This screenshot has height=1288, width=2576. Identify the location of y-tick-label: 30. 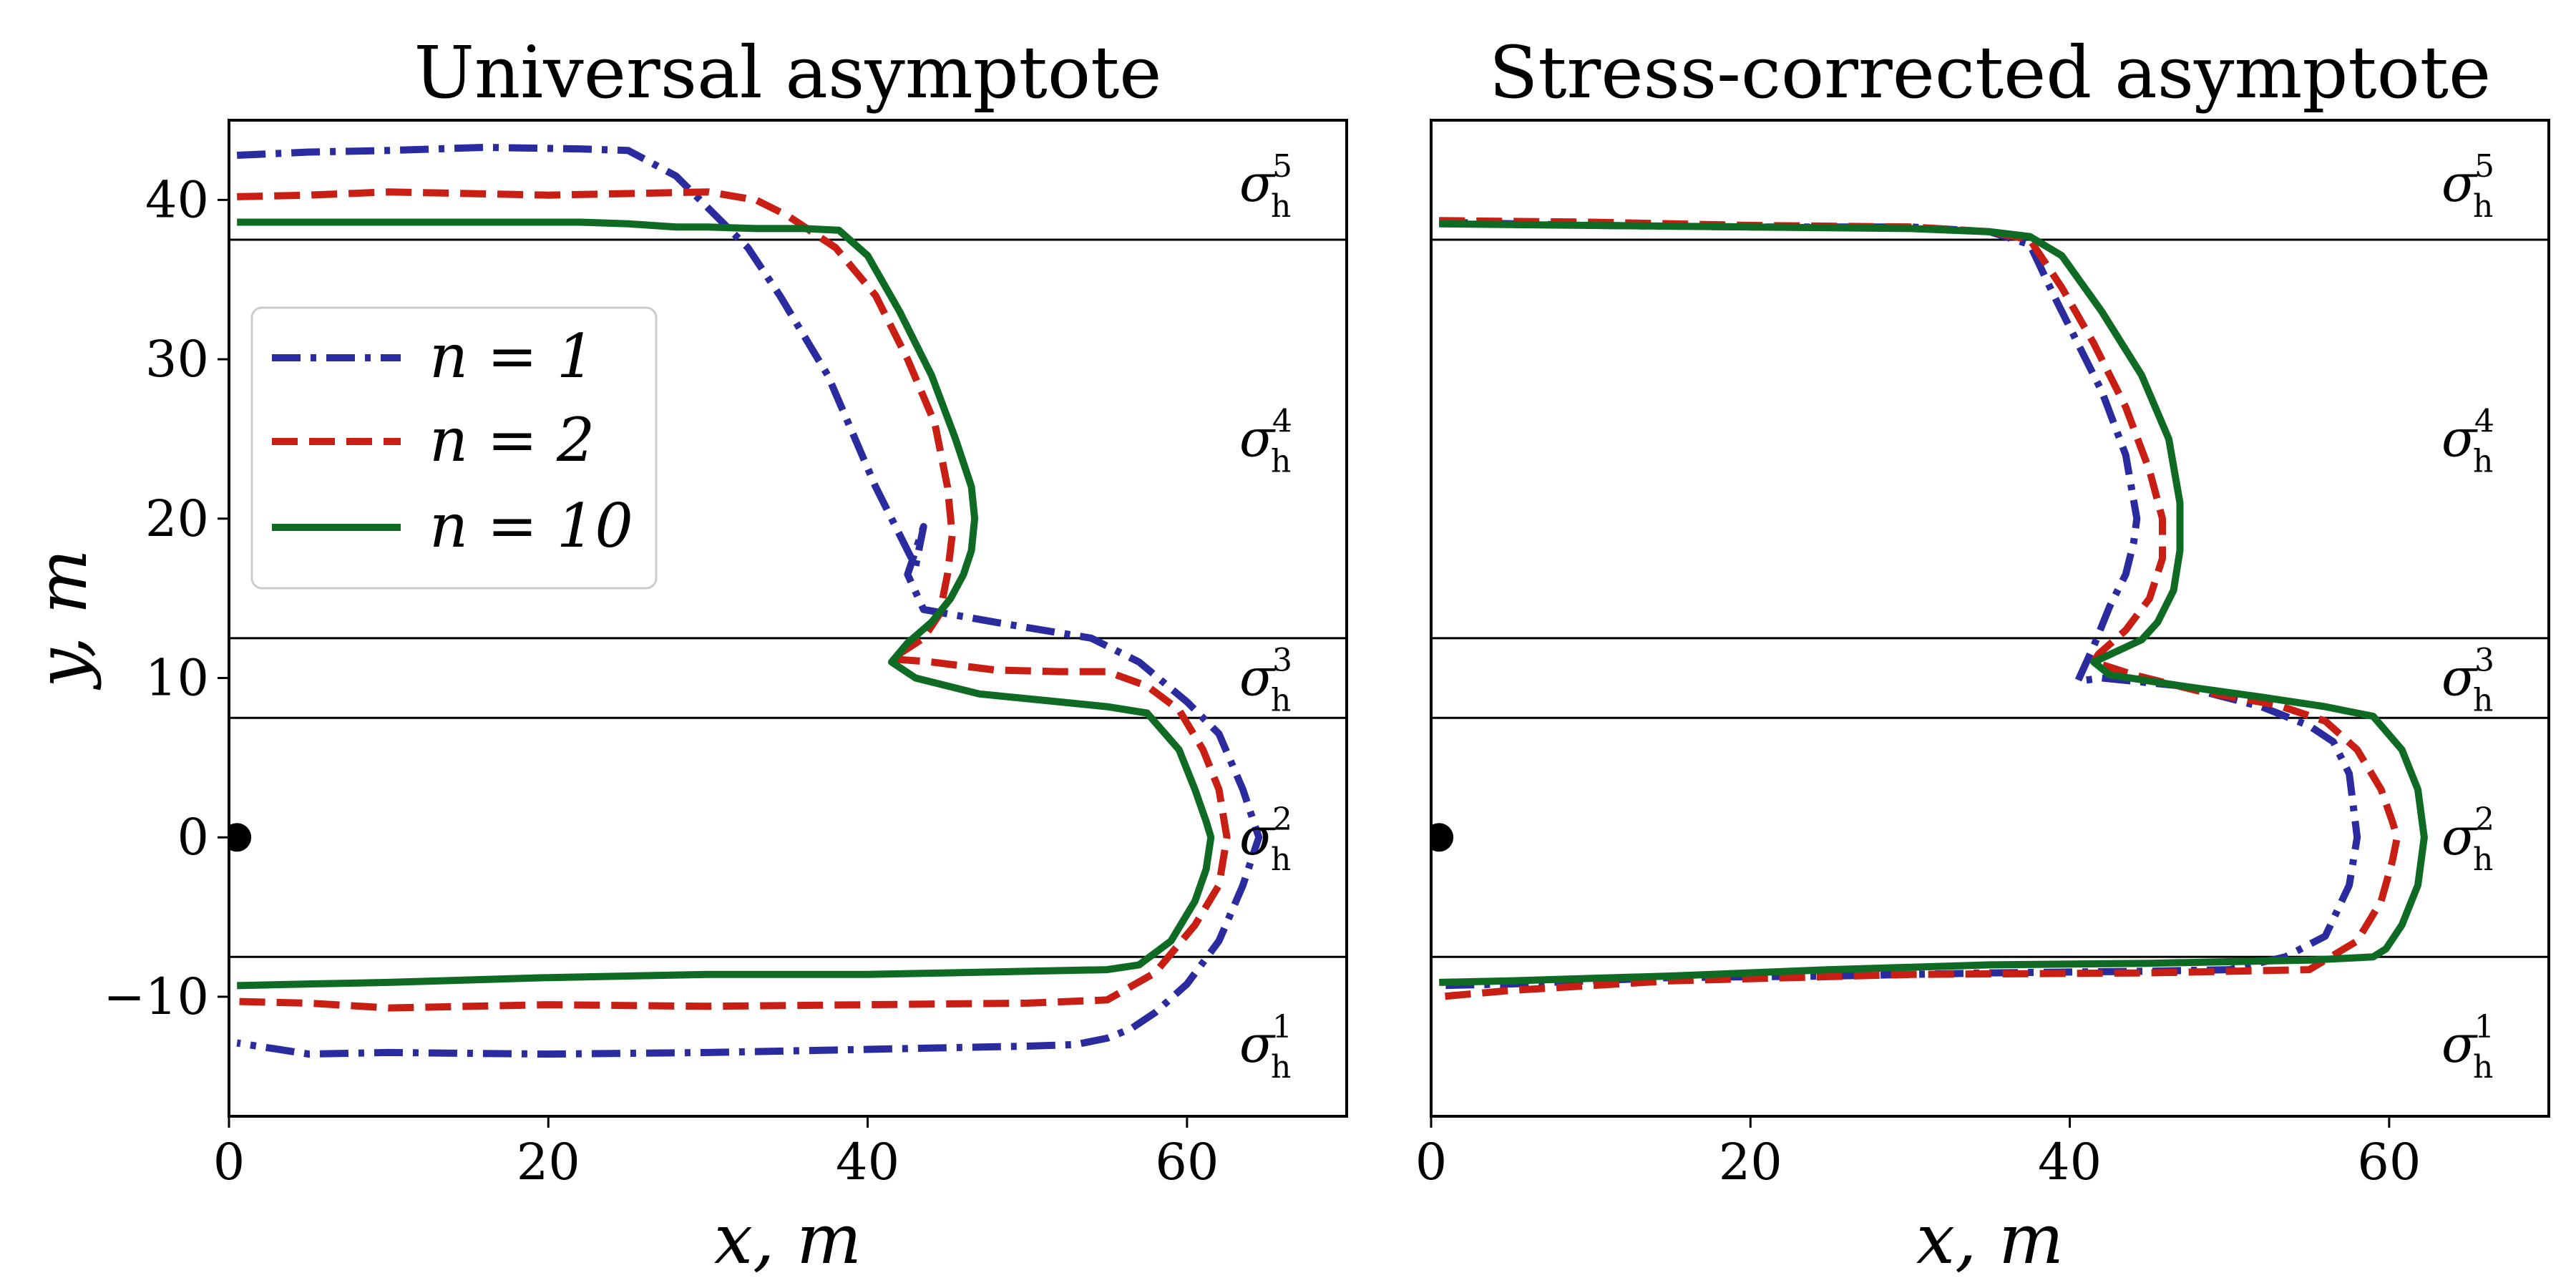
(177, 359).